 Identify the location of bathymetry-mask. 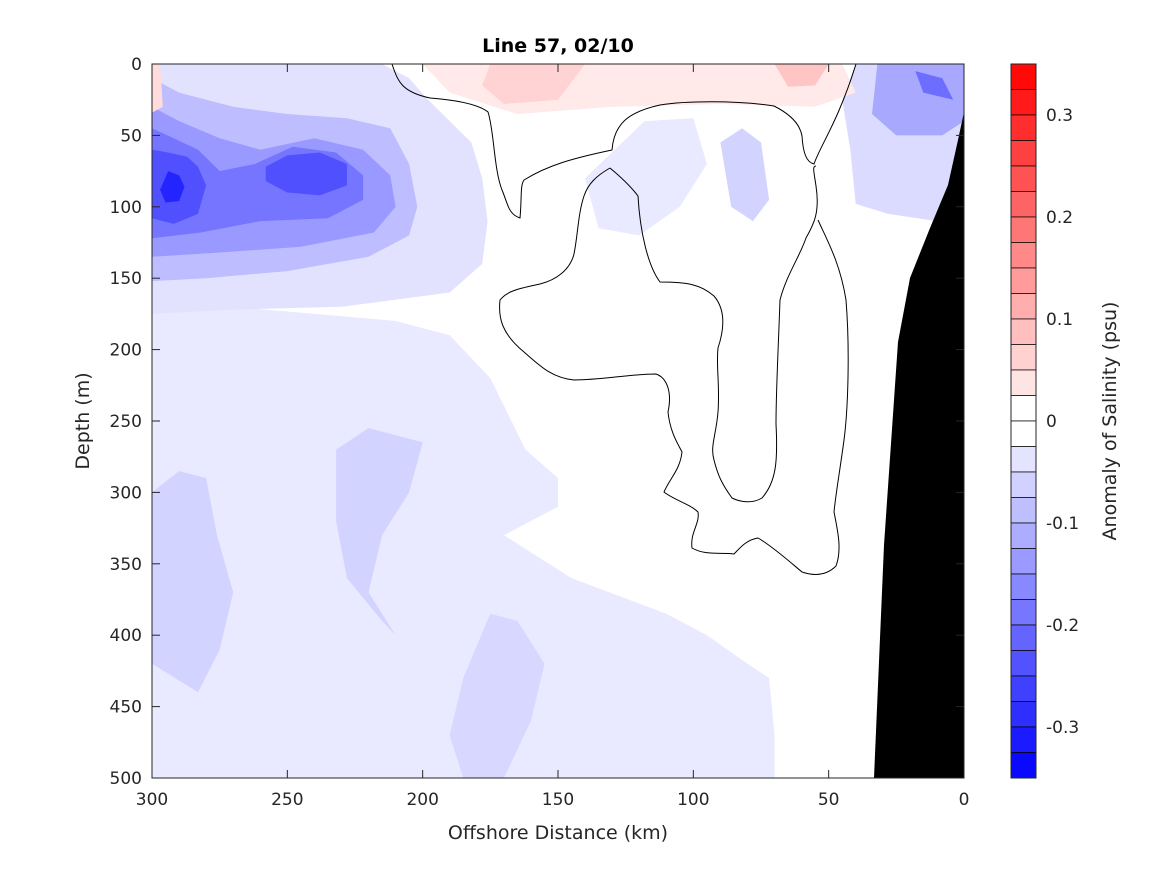
(919, 445).